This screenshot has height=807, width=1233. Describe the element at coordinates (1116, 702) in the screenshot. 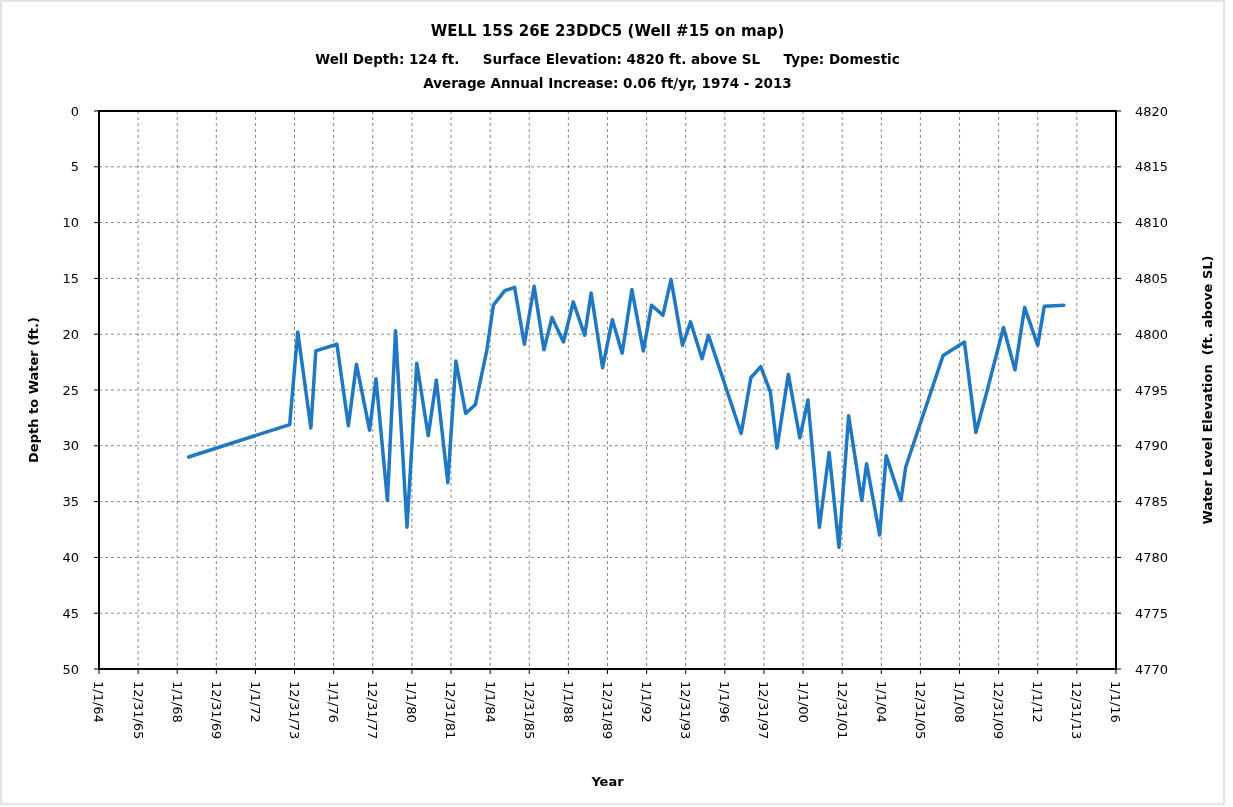

I see `x-tick-label: 1/1/16` at that location.